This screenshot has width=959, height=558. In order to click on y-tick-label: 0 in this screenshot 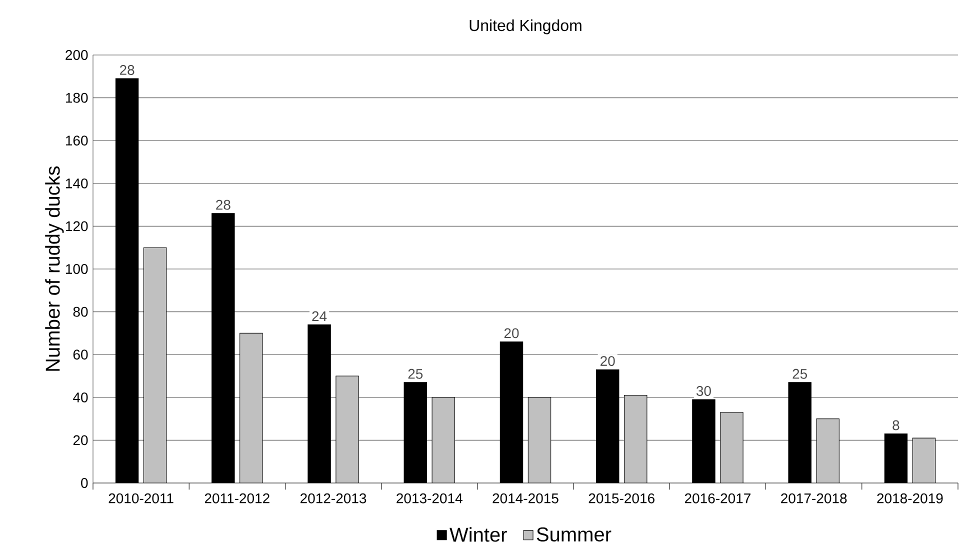, I will do `click(84, 483)`.